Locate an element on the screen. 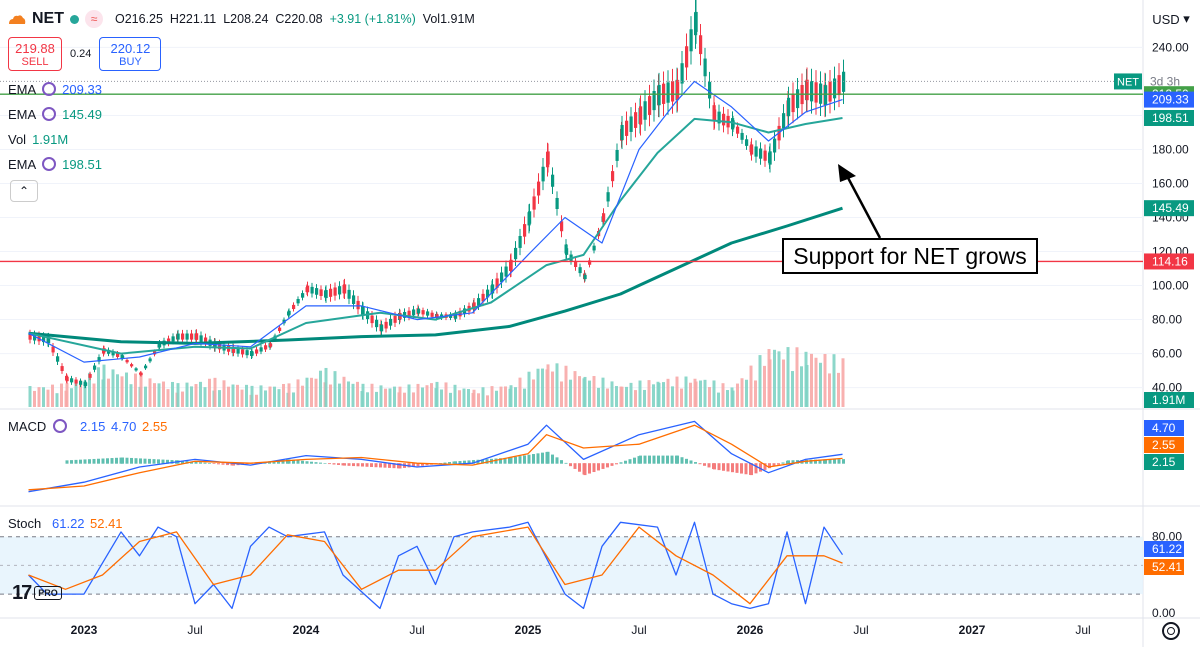 This screenshot has width=1200, height=652. indicator-ema-mid: EMA 198.51 is located at coordinates (55, 164).